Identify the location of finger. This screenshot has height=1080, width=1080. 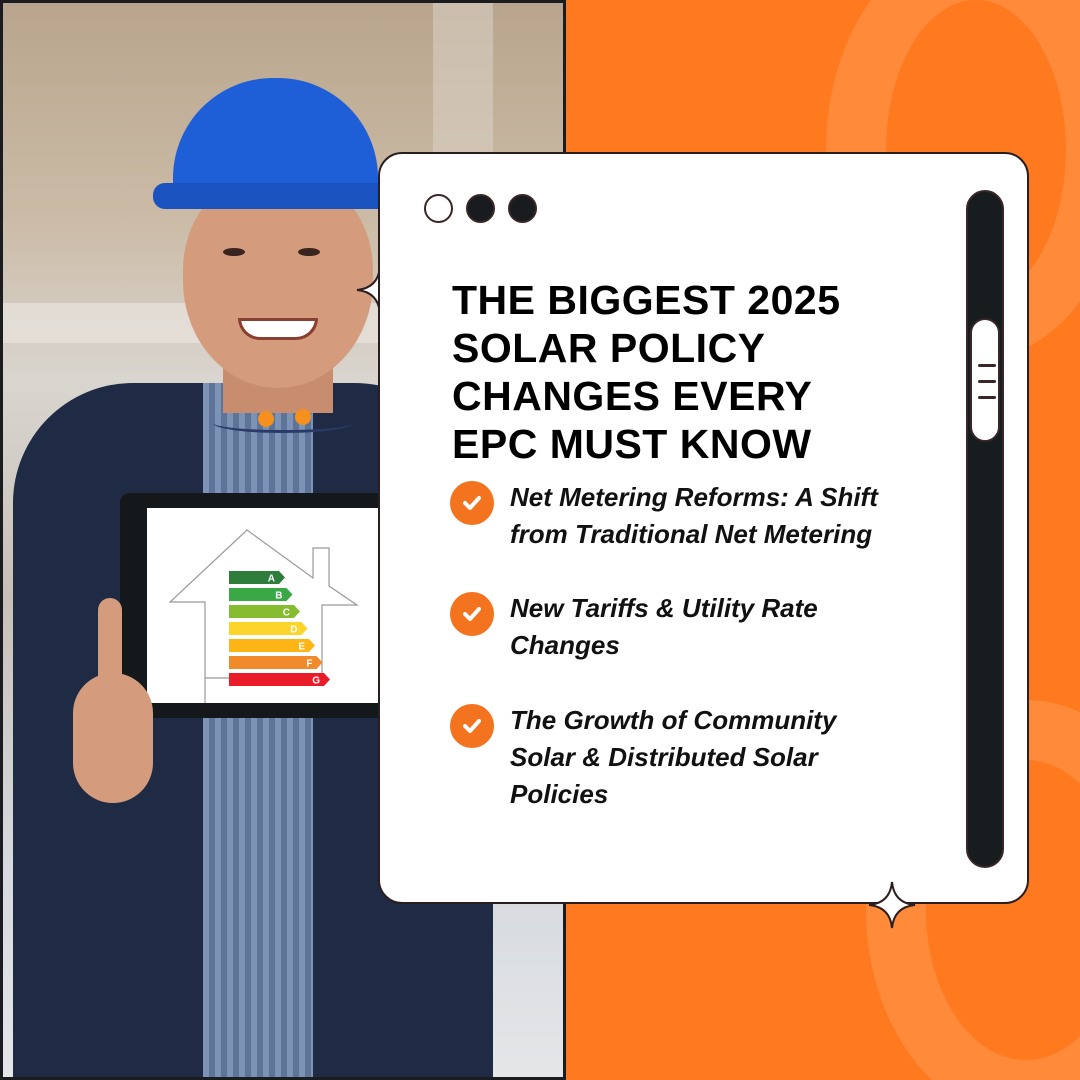
(110, 648).